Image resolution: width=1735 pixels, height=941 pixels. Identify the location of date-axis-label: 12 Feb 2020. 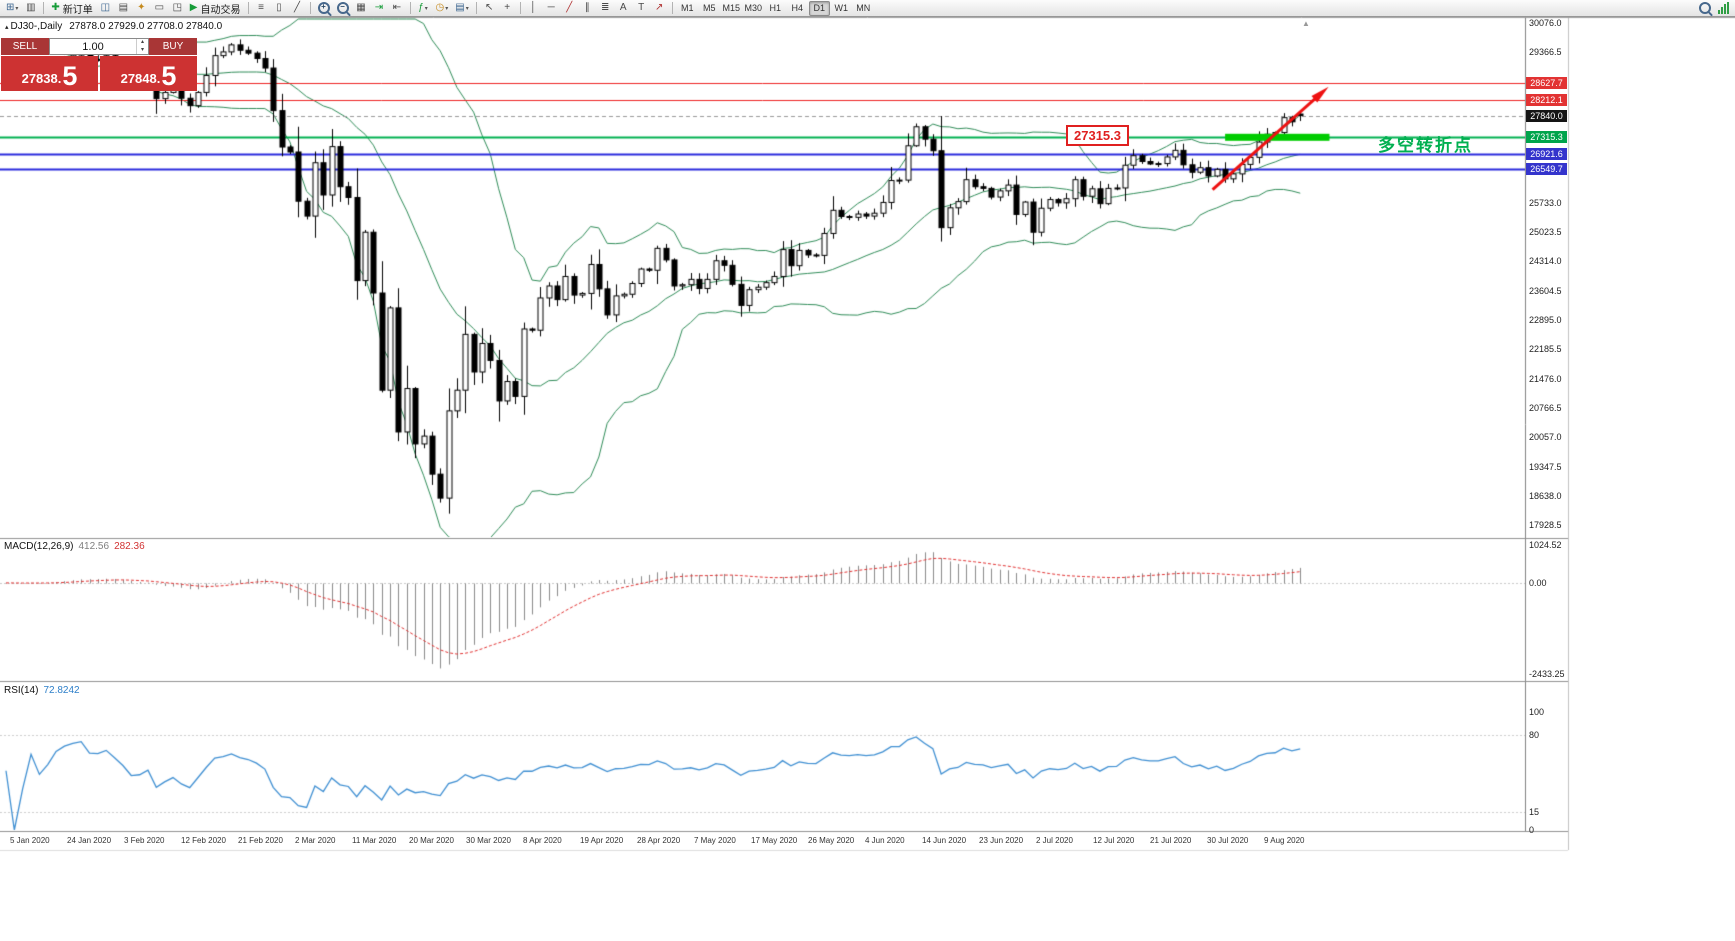
(203, 840).